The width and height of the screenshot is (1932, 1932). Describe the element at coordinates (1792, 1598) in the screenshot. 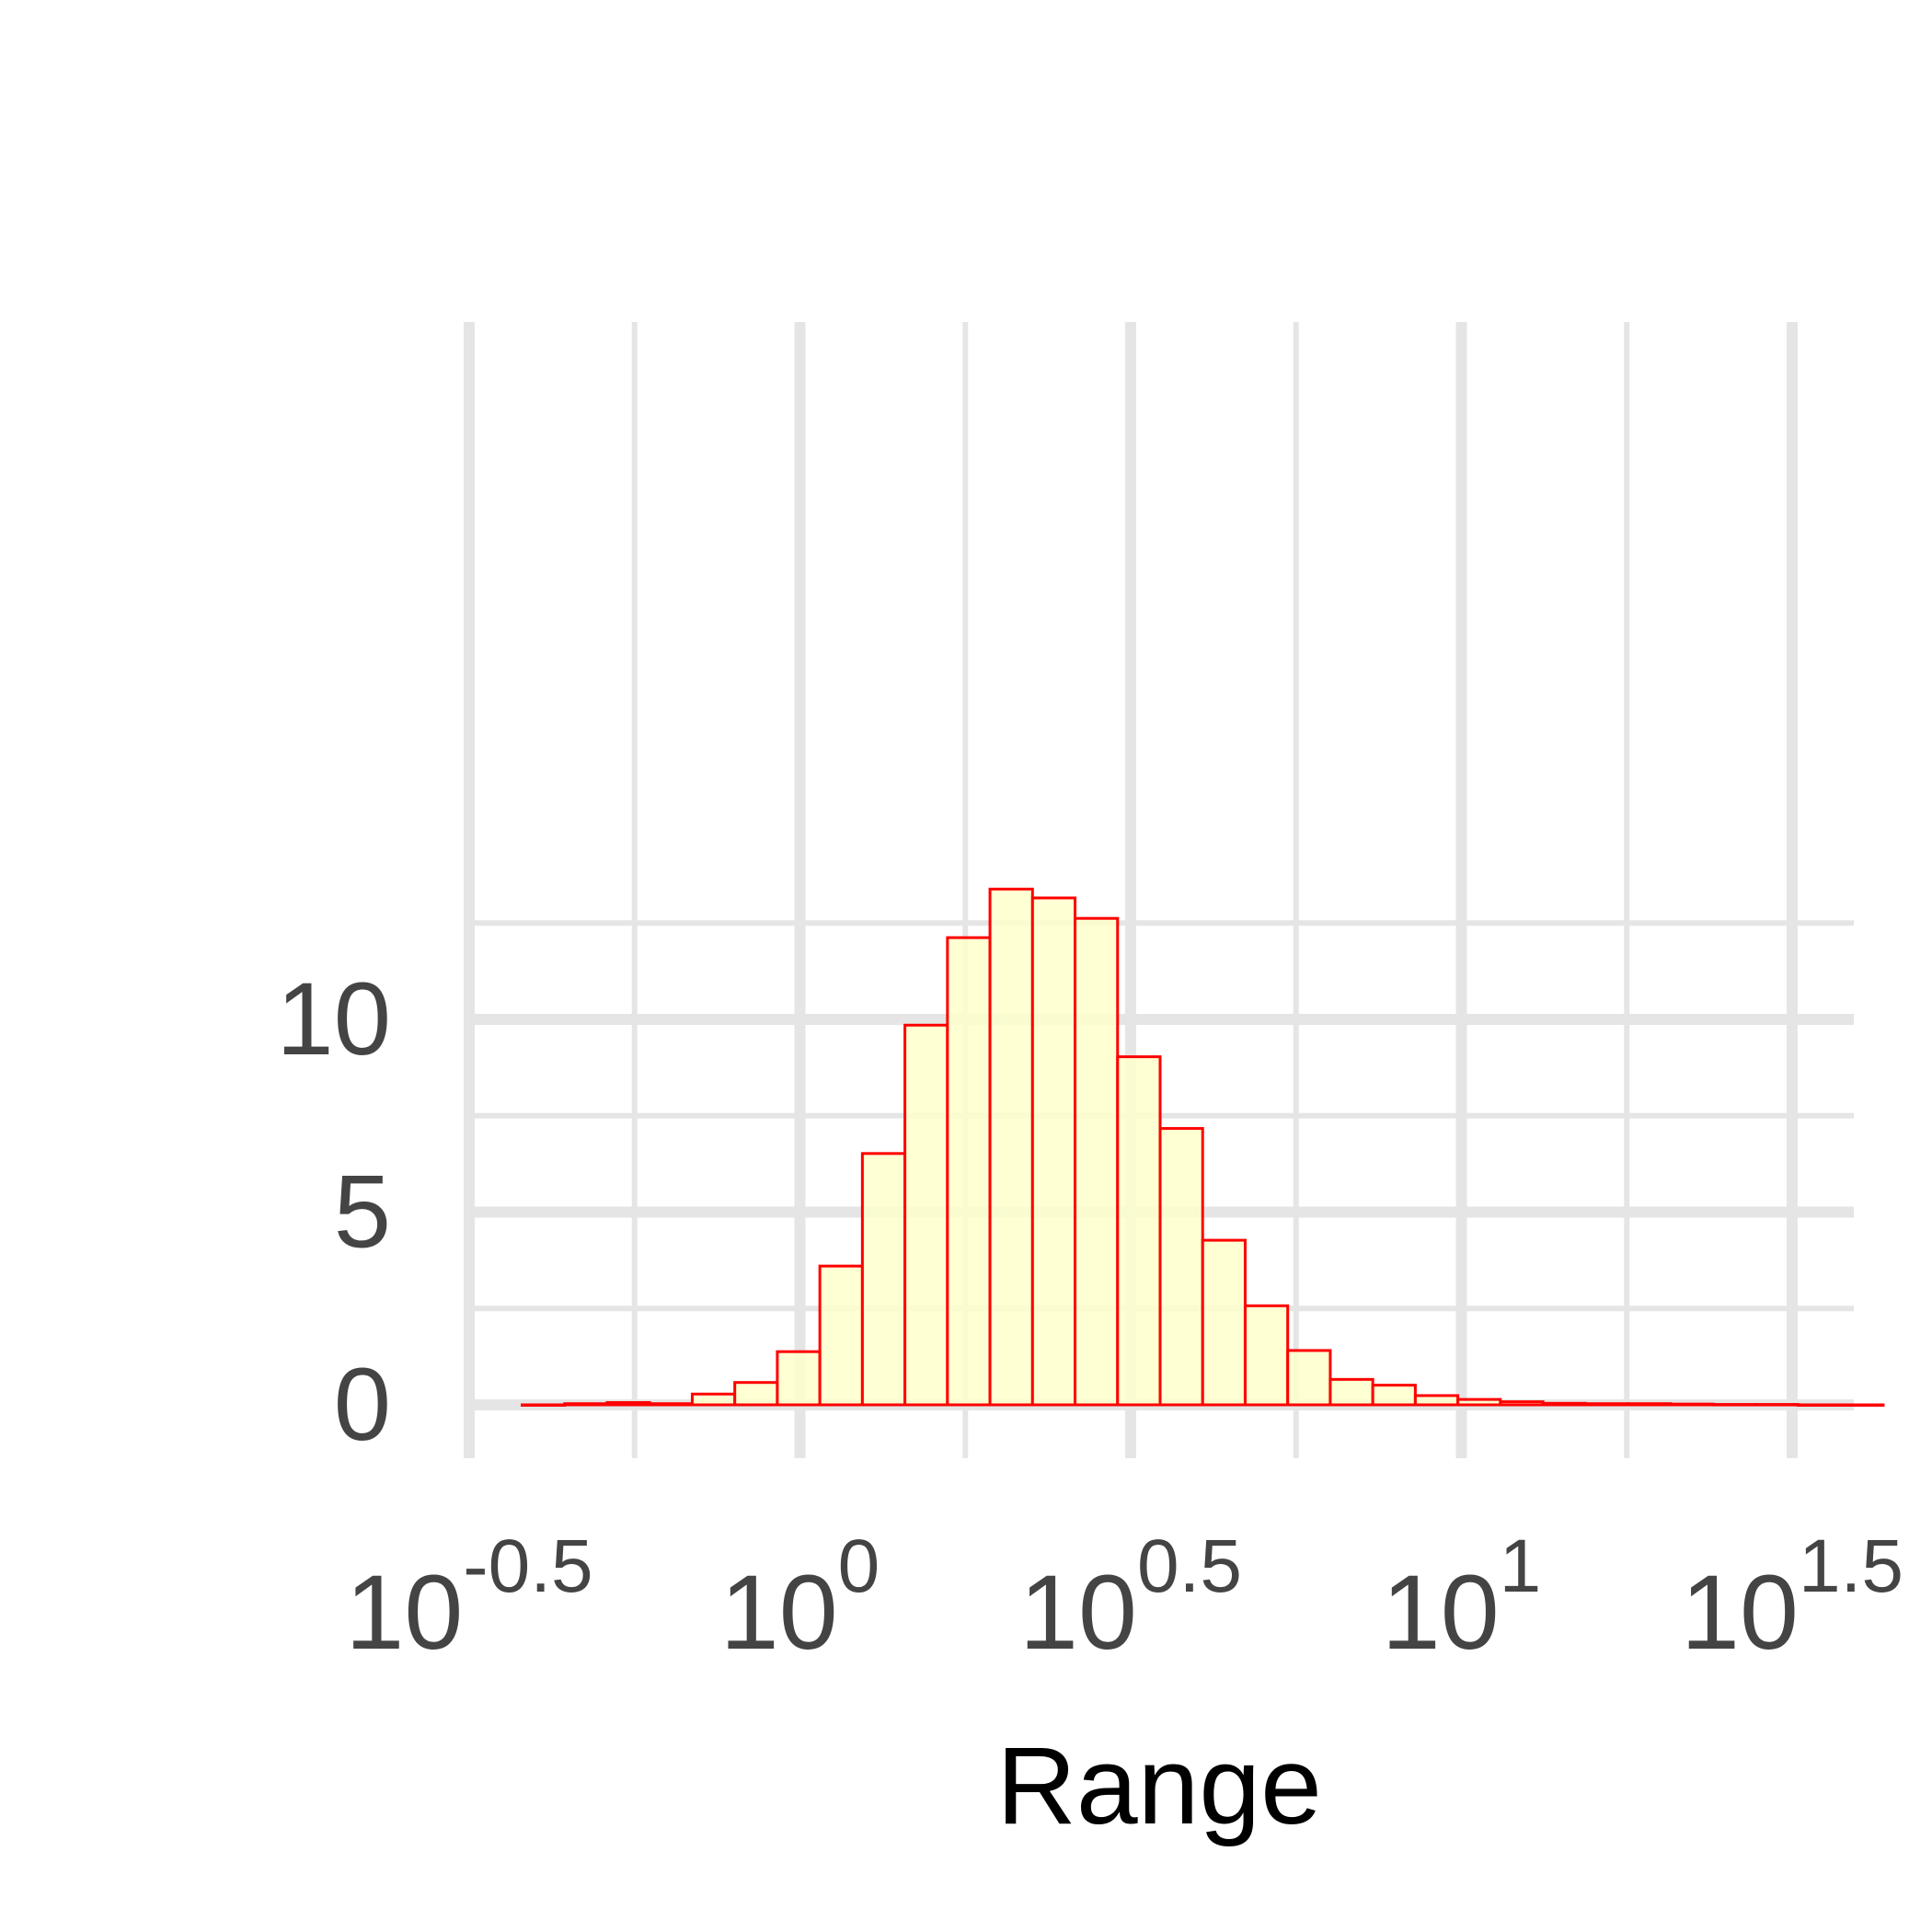

I see `x-tick-label: 101.5` at that location.